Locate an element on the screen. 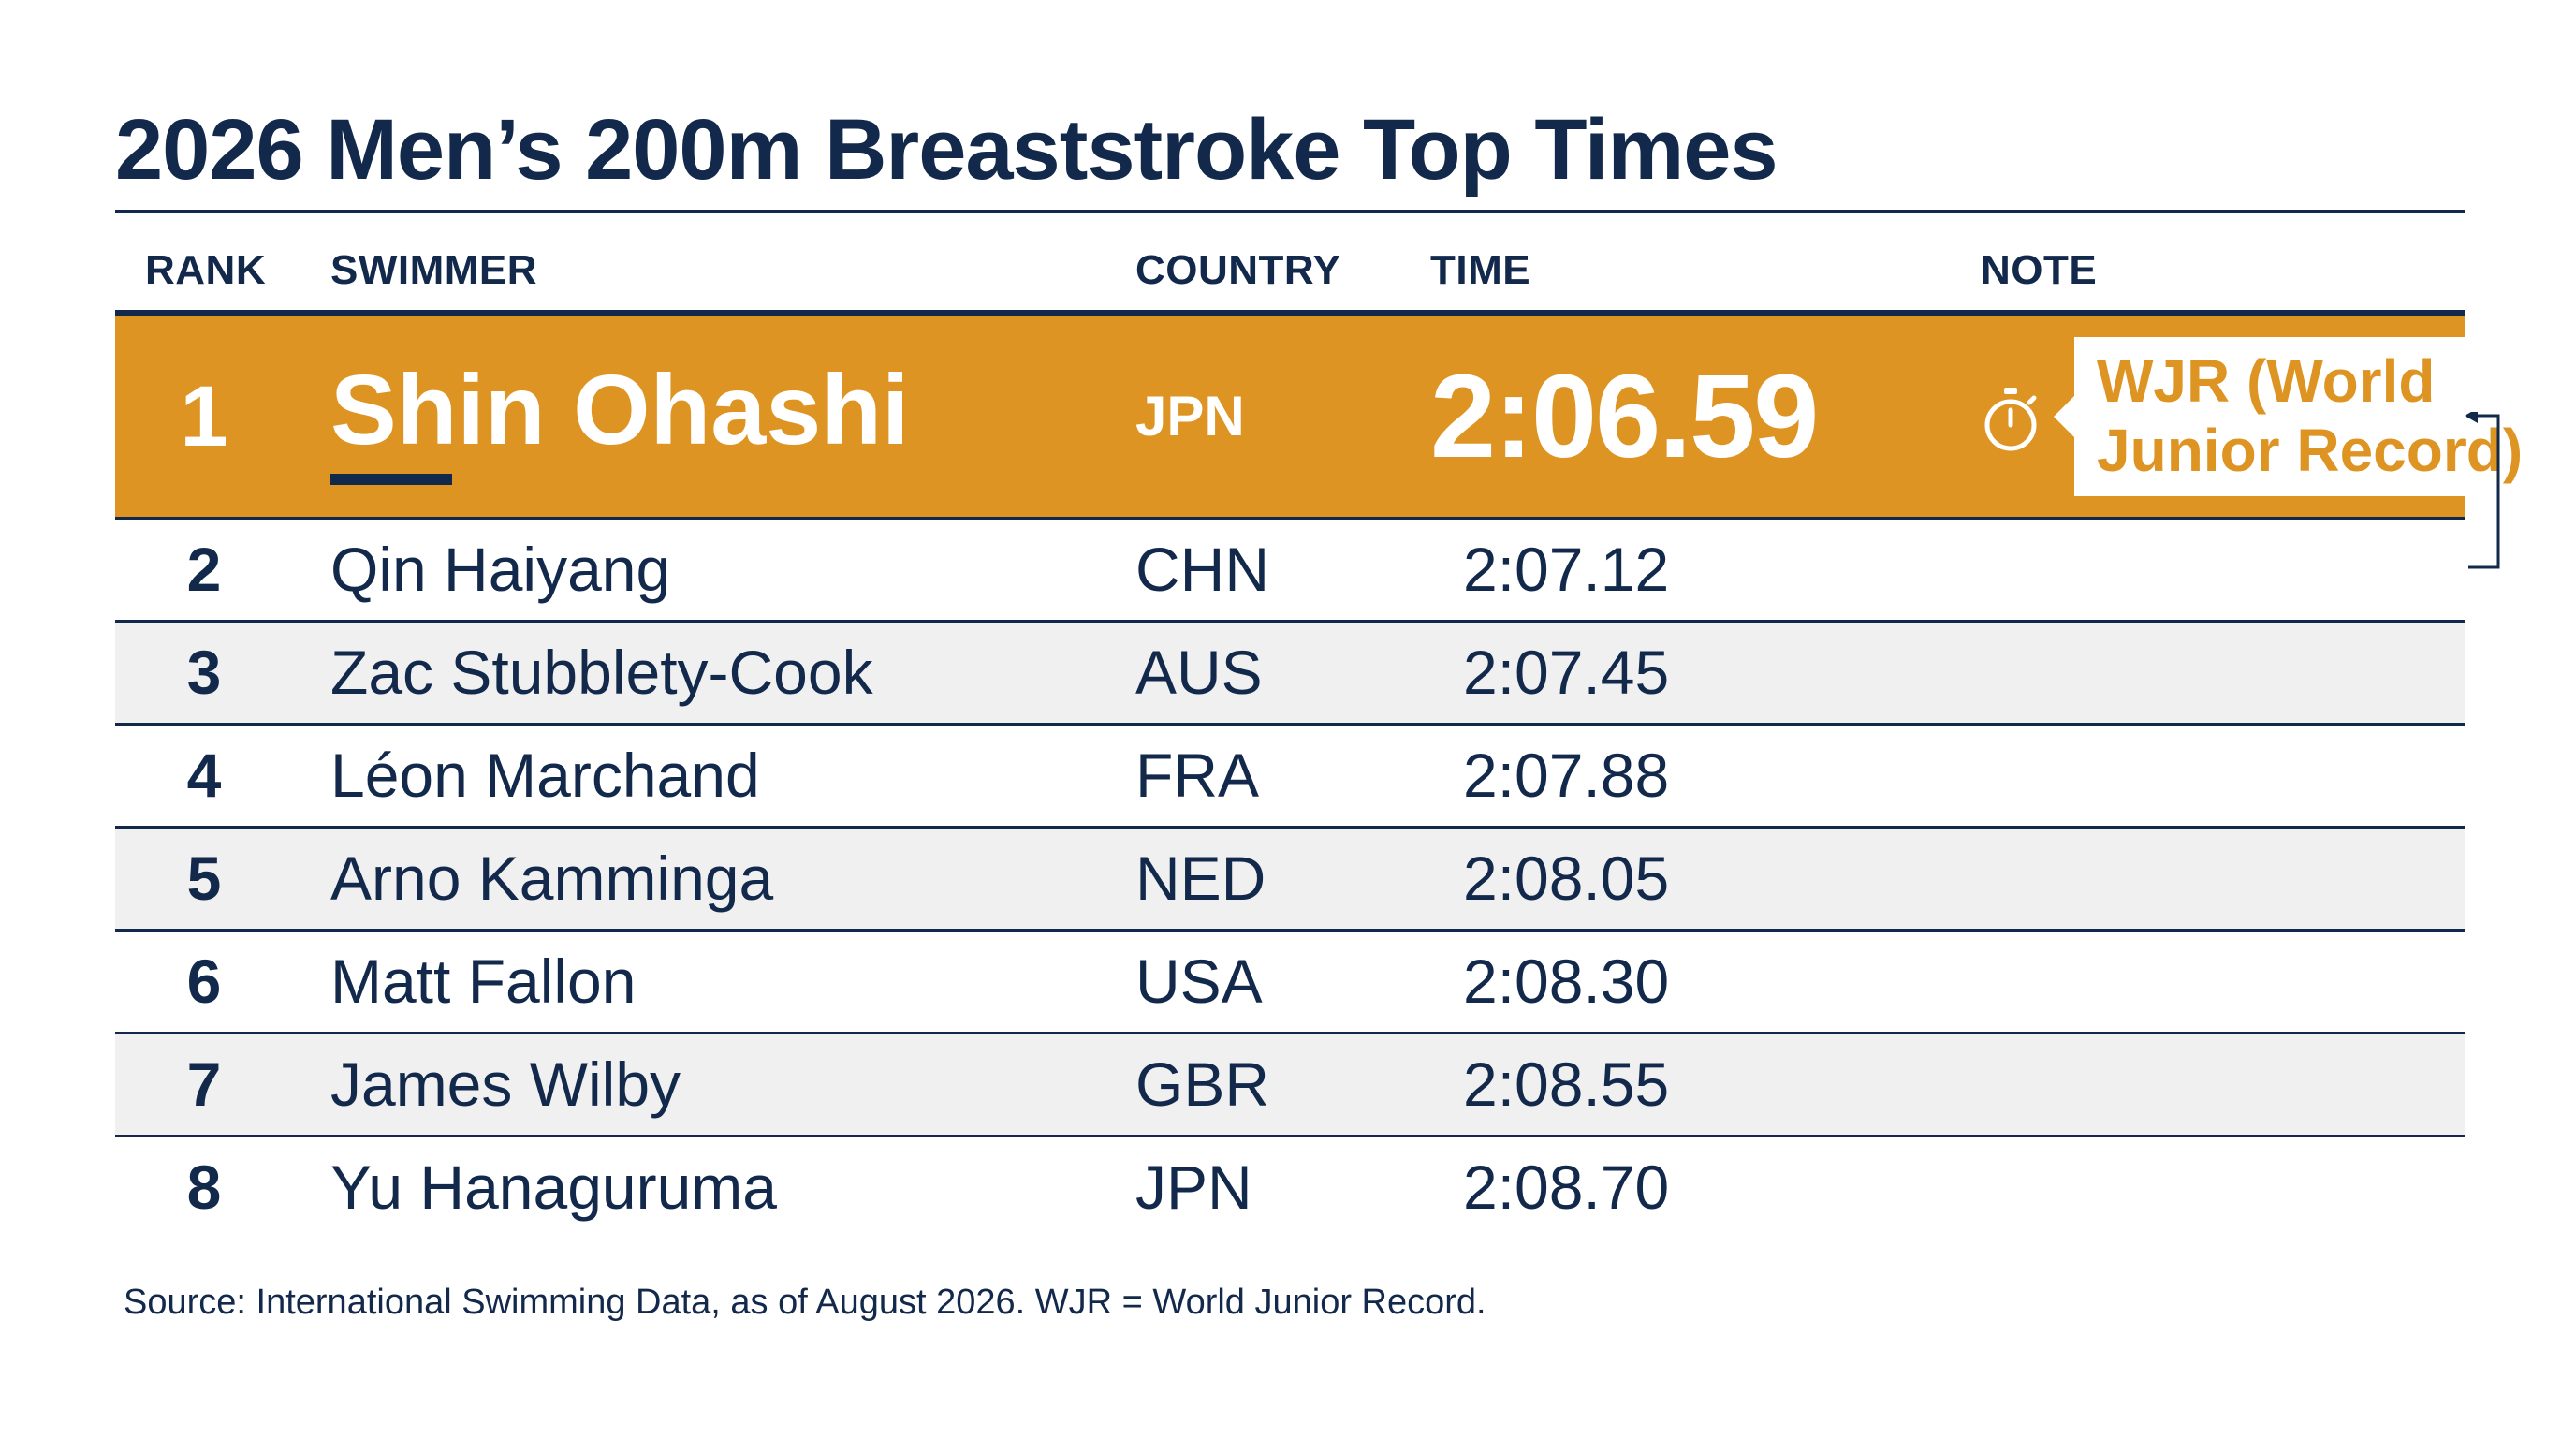 The width and height of the screenshot is (2576, 1438). time-cell: 2:07.12 is located at coordinates (1566, 569).